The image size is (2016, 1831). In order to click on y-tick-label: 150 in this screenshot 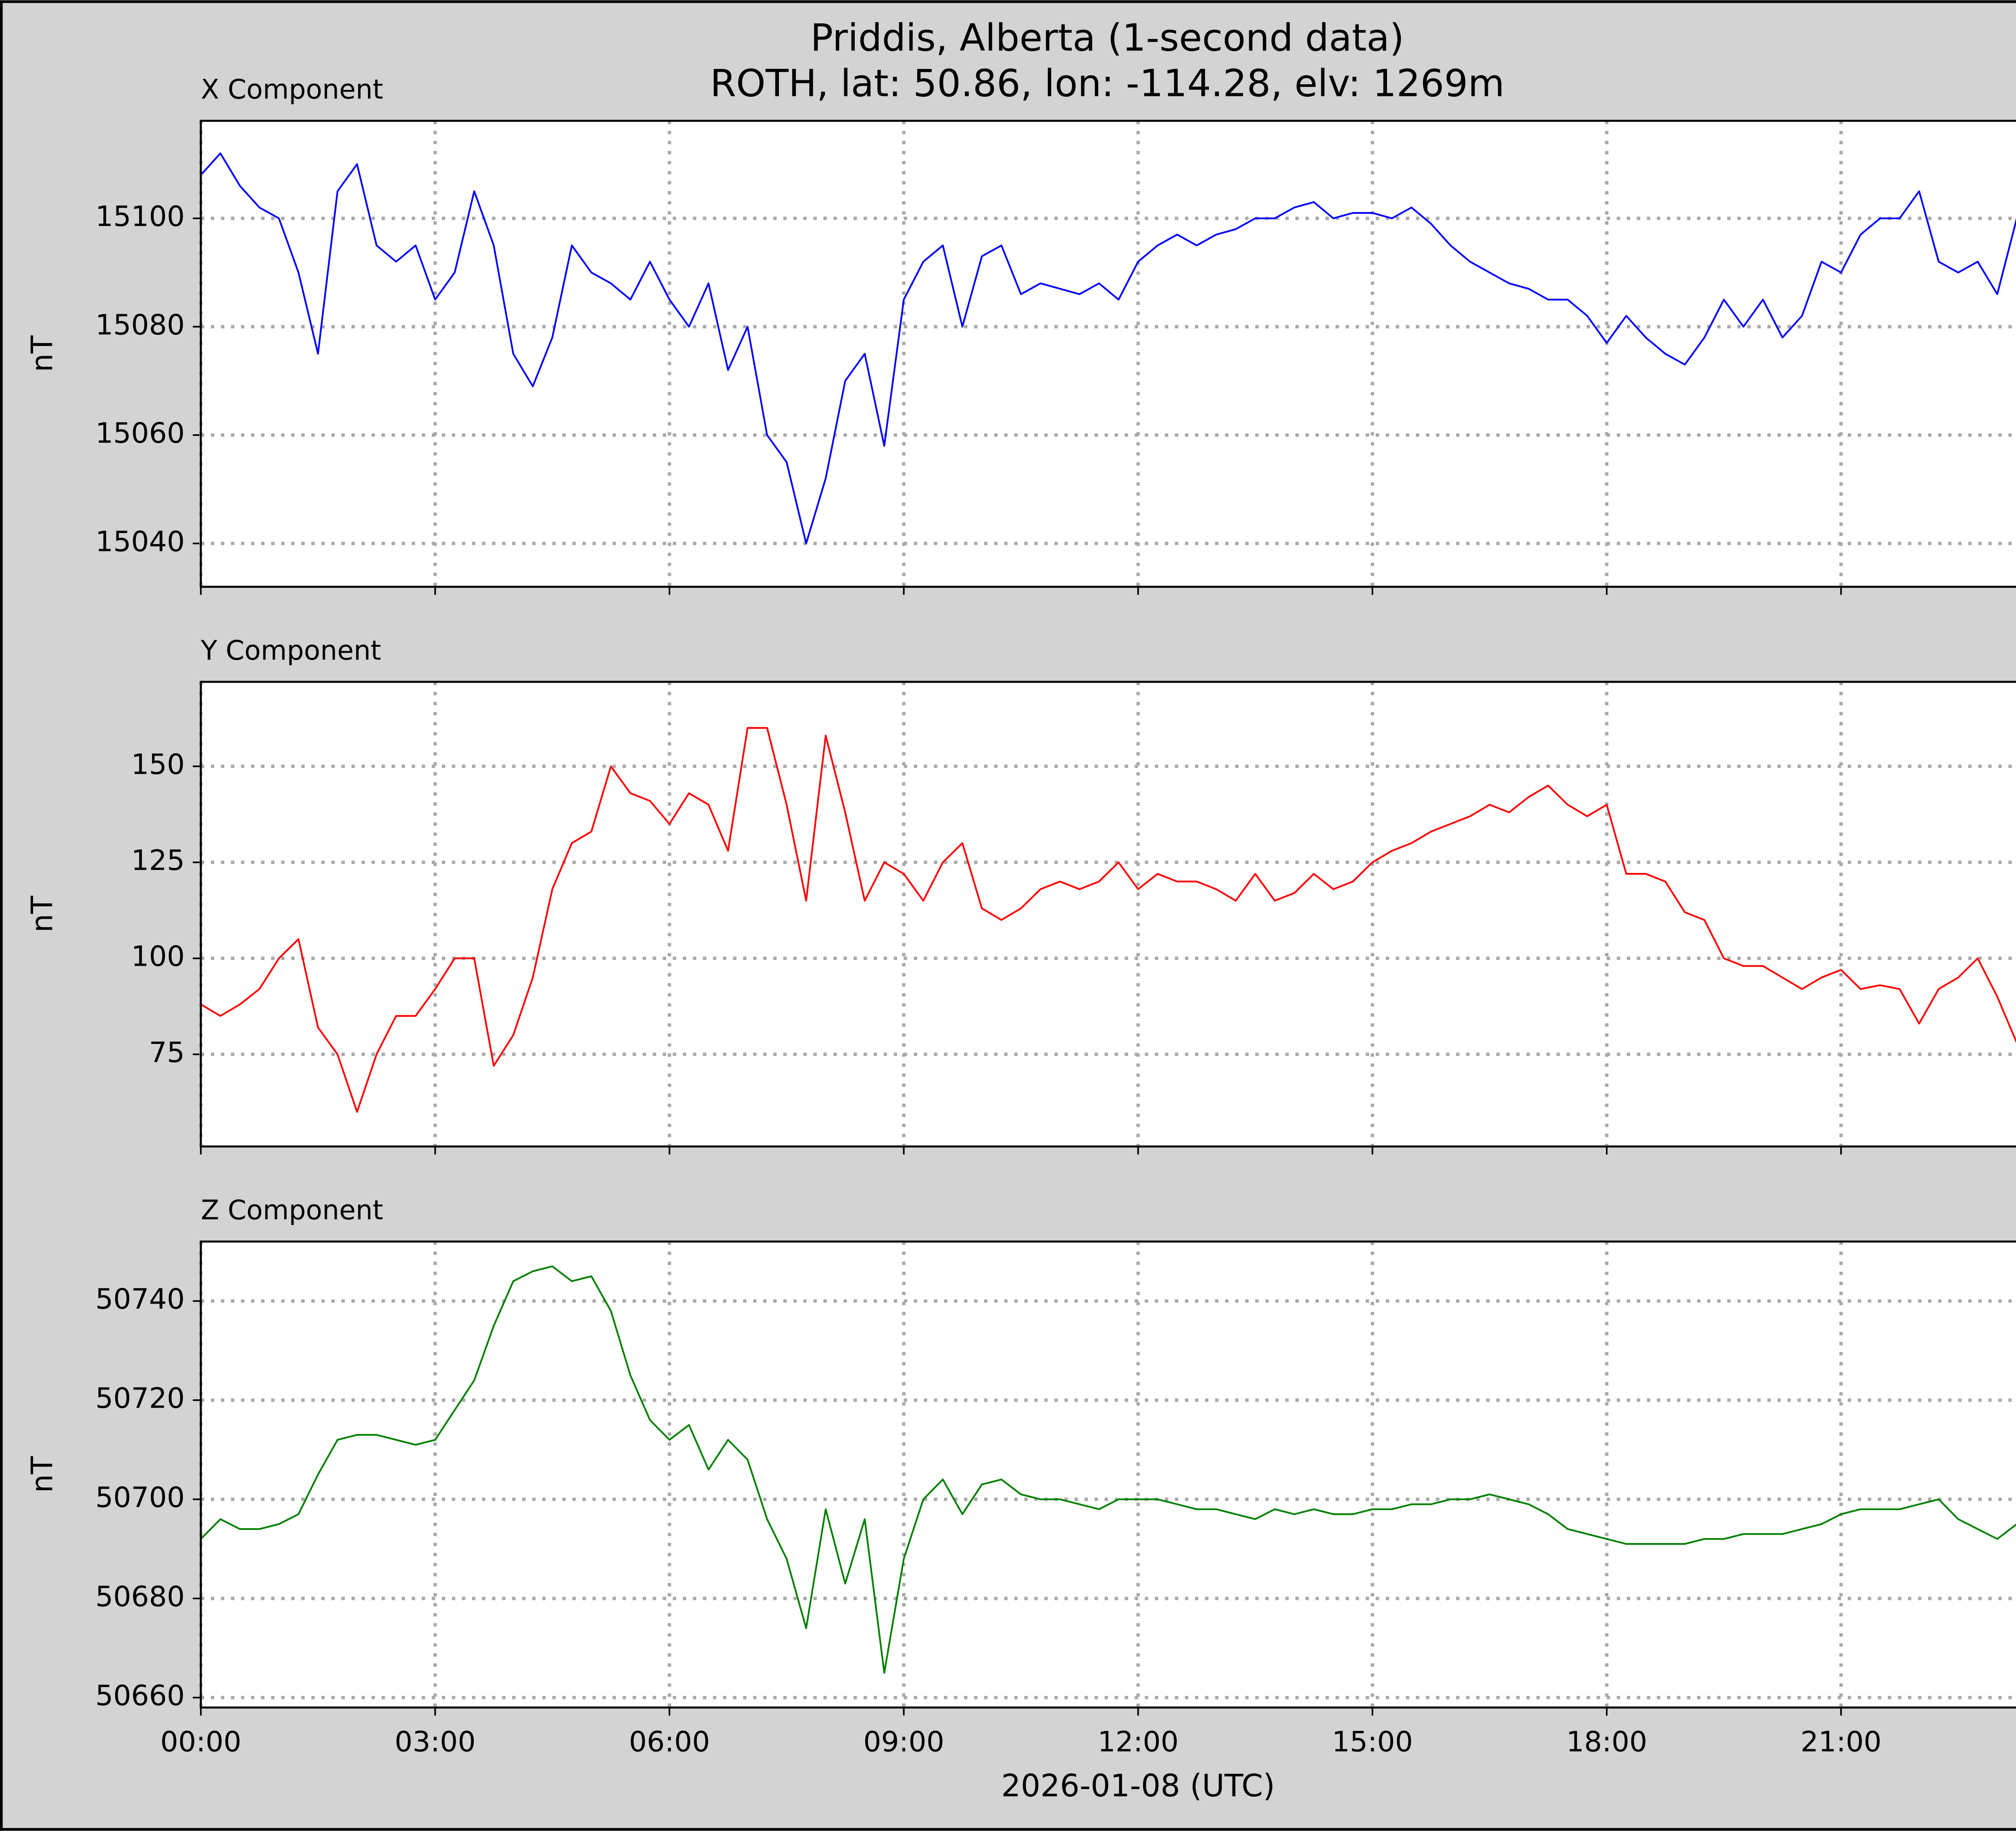, I will do `click(158, 764)`.